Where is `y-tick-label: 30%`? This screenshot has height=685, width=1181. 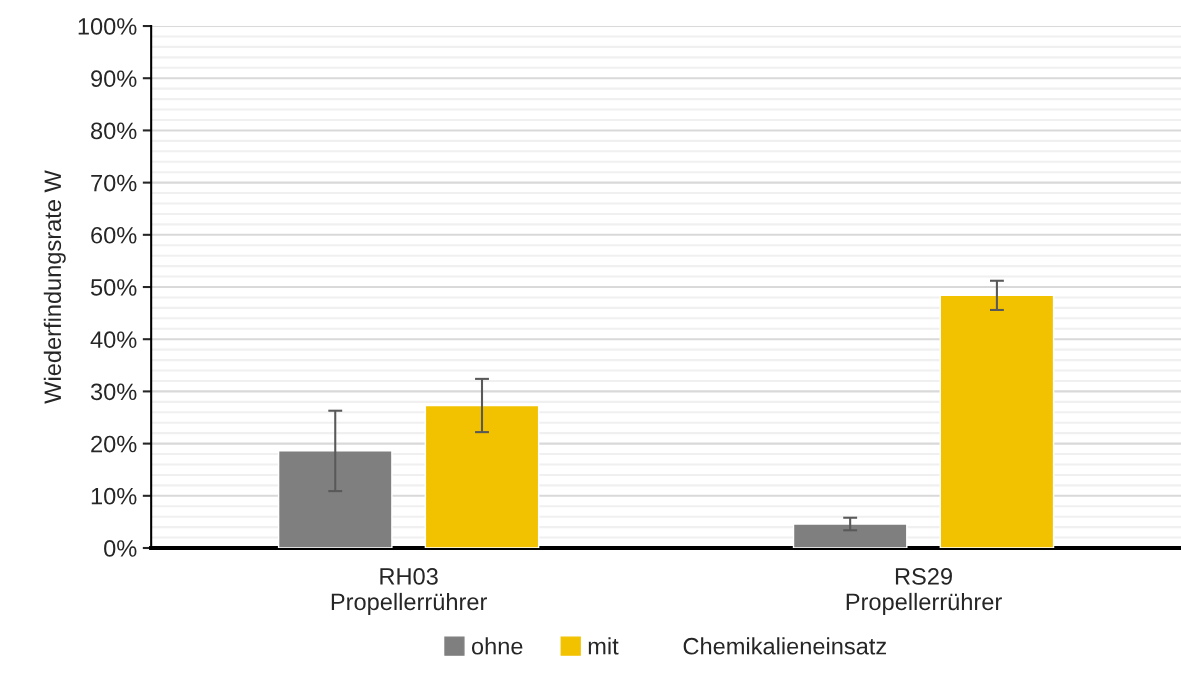
y-tick-label: 30% is located at coordinates (113, 392).